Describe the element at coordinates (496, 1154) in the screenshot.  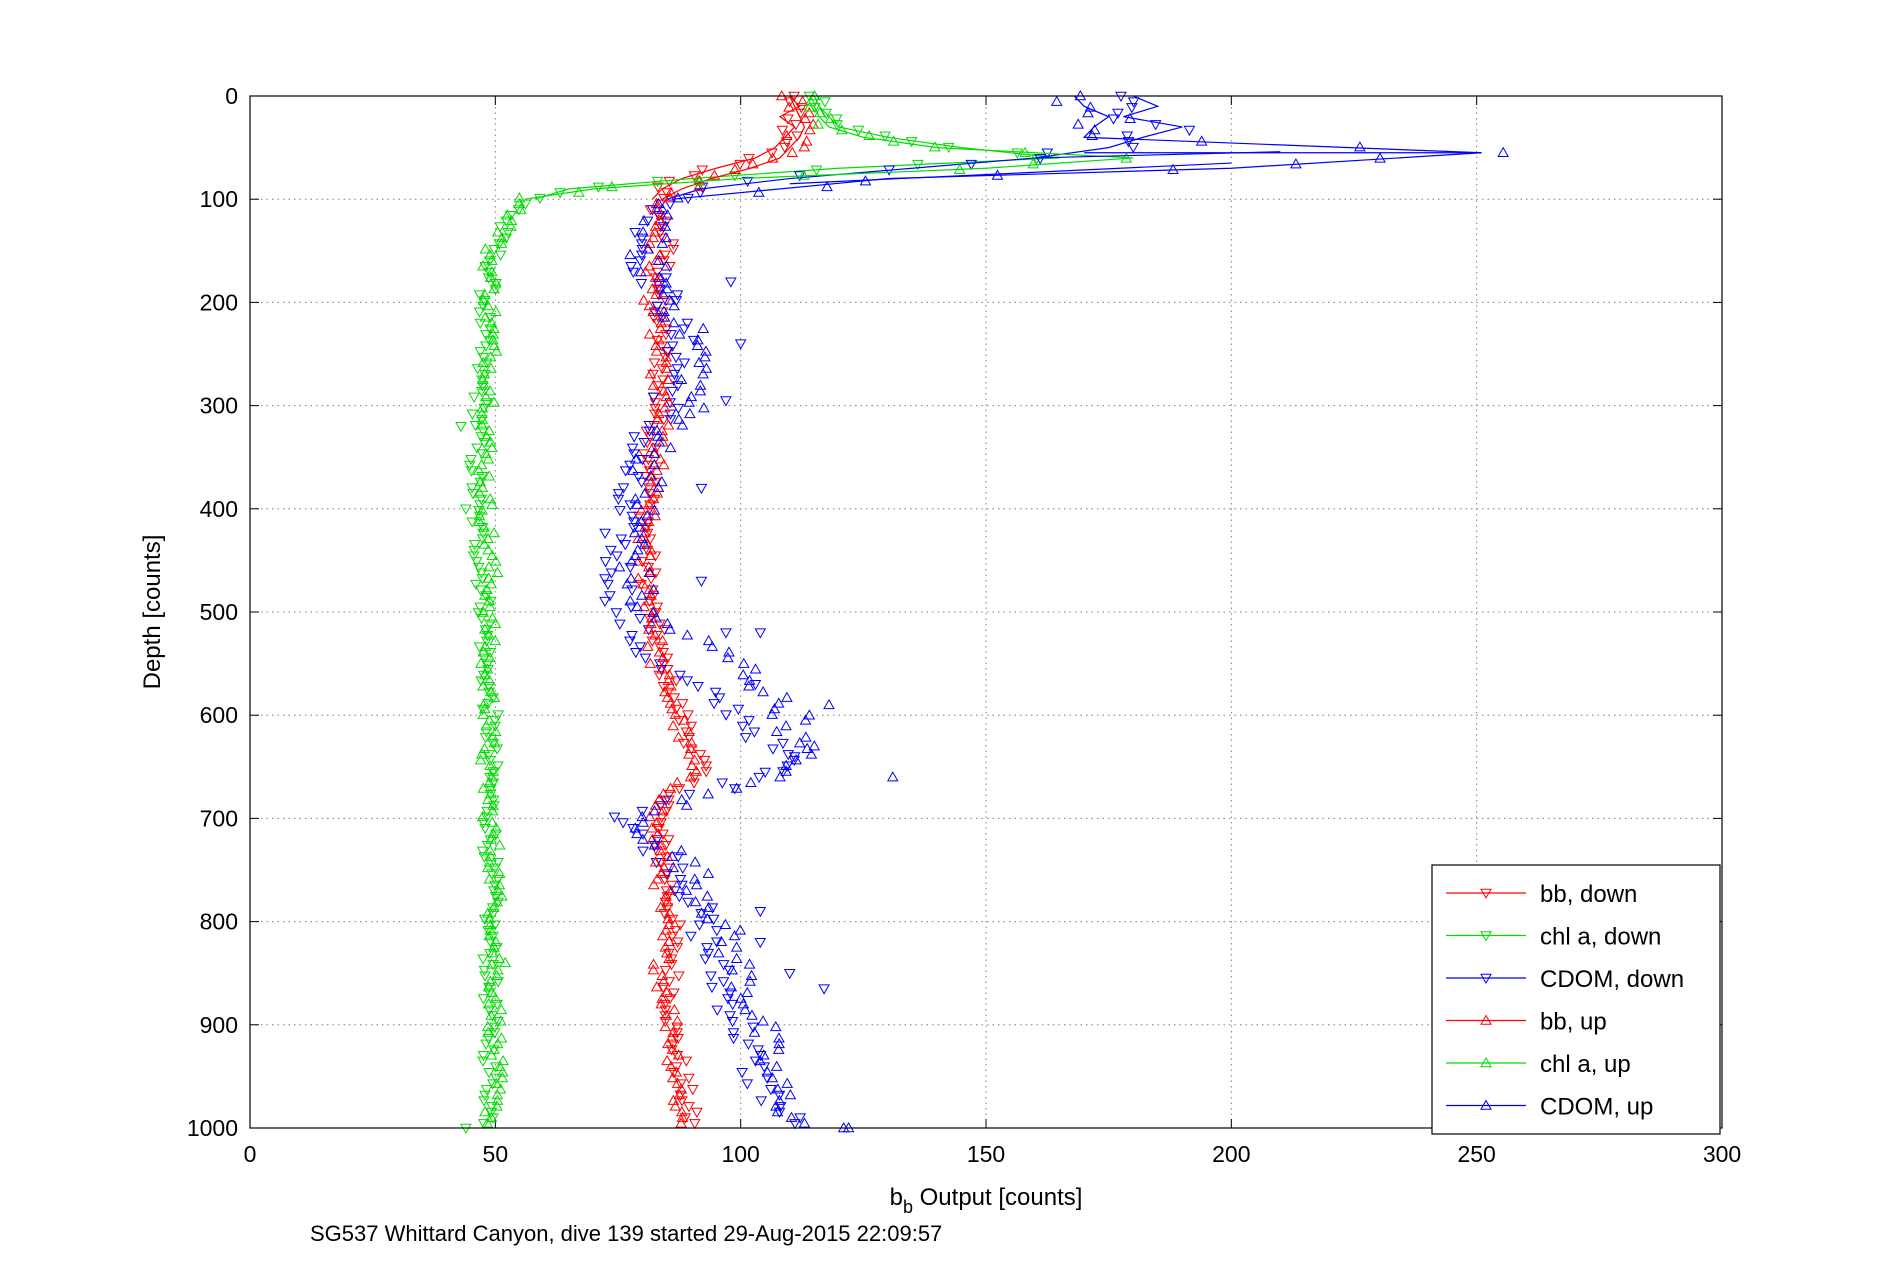
I see `x-tick-label: 50` at that location.